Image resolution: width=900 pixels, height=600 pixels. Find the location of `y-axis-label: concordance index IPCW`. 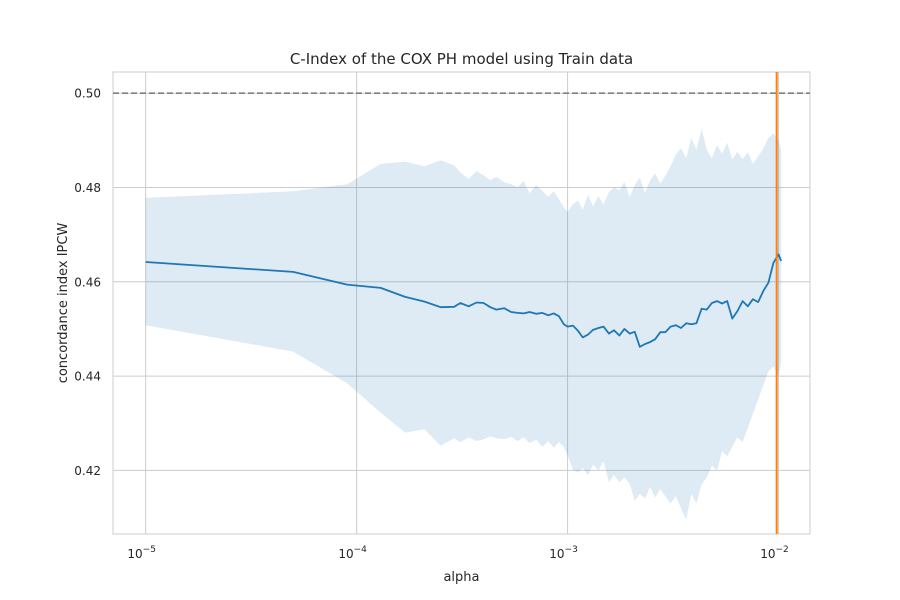

y-axis-label: concordance index IPCW is located at coordinates (63, 303).